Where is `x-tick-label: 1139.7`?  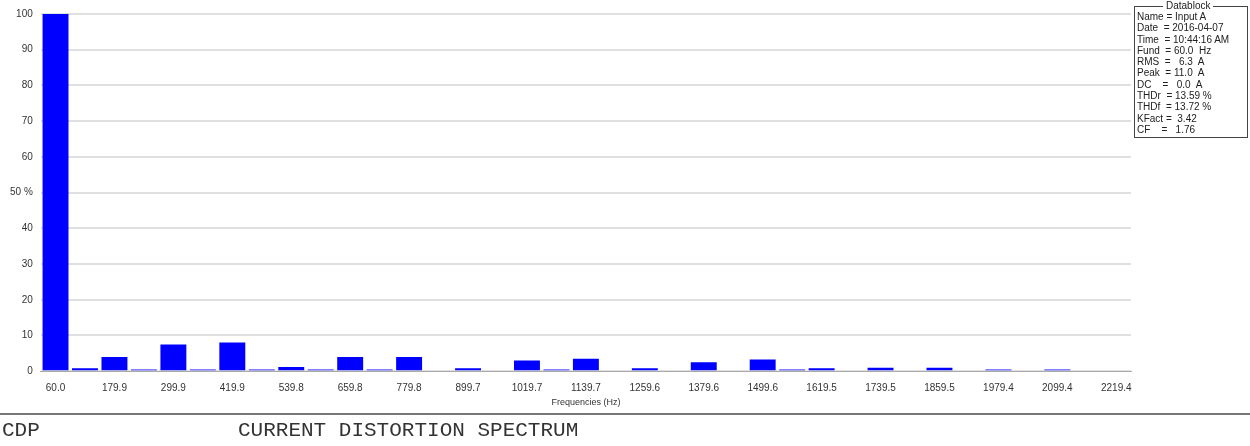
x-tick-label: 1139.7 is located at coordinates (586, 387).